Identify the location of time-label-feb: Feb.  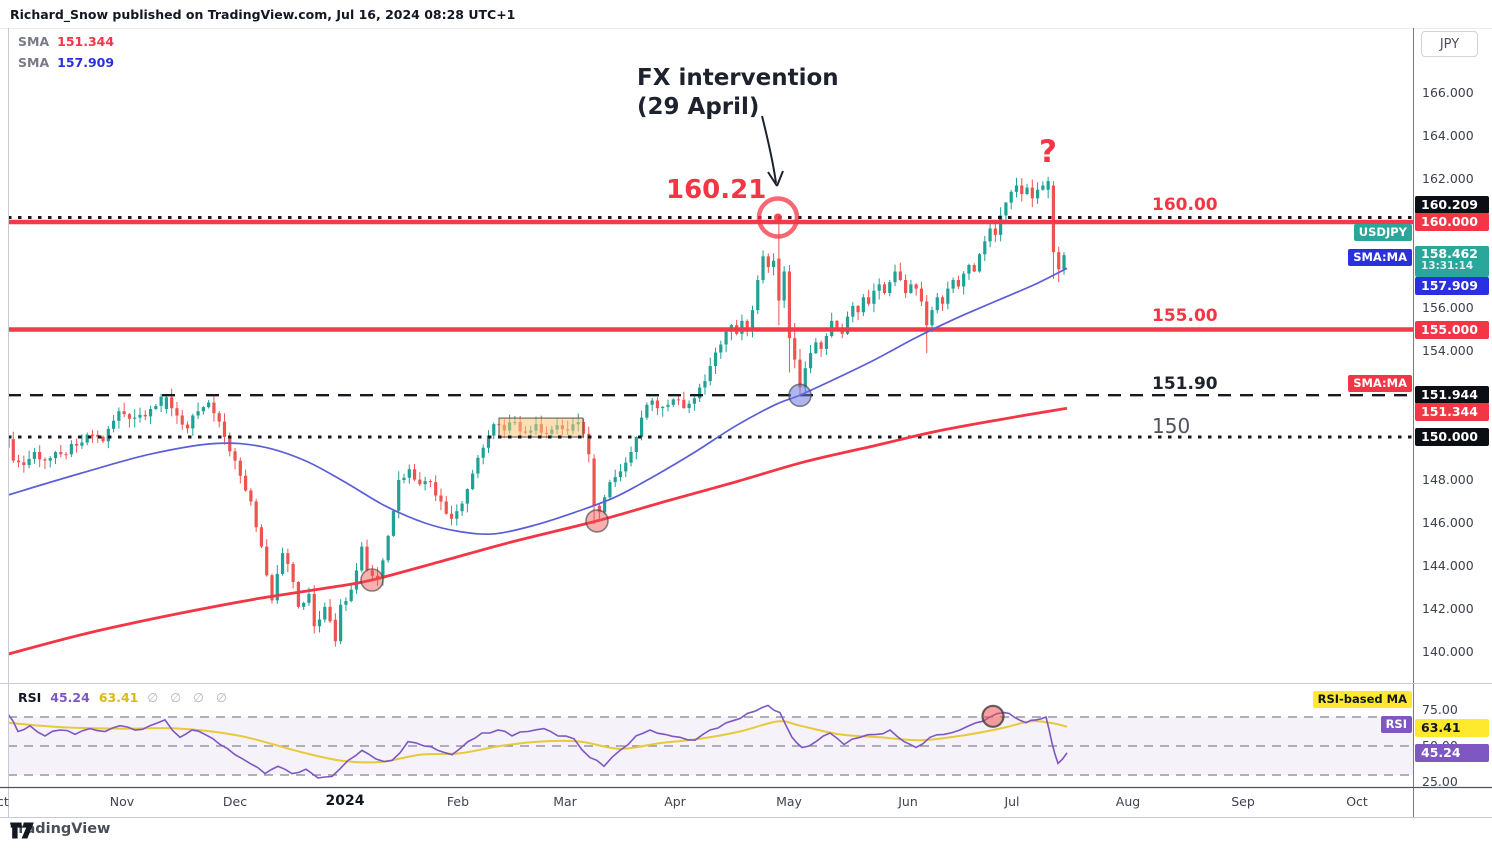
(458, 801).